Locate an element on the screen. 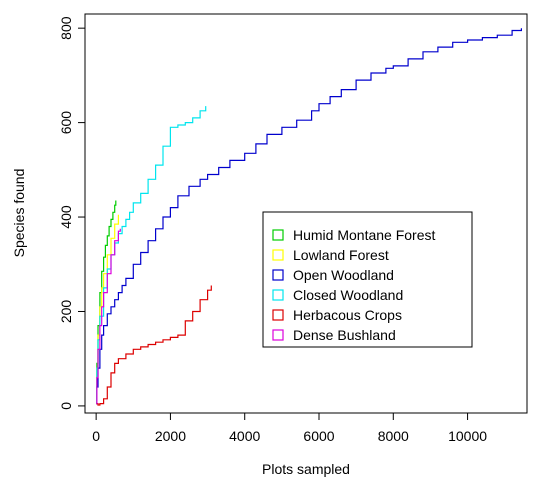 The width and height of the screenshot is (537, 495). legend-label-herbacous-crops: Herbacous Crops is located at coordinates (347, 315).